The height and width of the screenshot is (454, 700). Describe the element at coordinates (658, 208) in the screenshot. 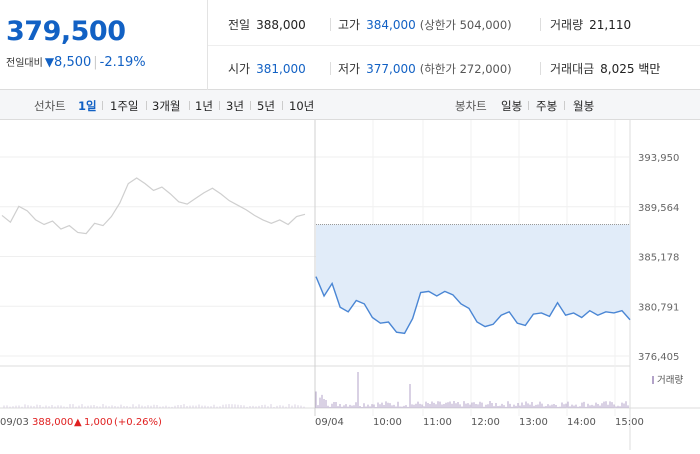

I see `y-tick-label: 389,564` at that location.